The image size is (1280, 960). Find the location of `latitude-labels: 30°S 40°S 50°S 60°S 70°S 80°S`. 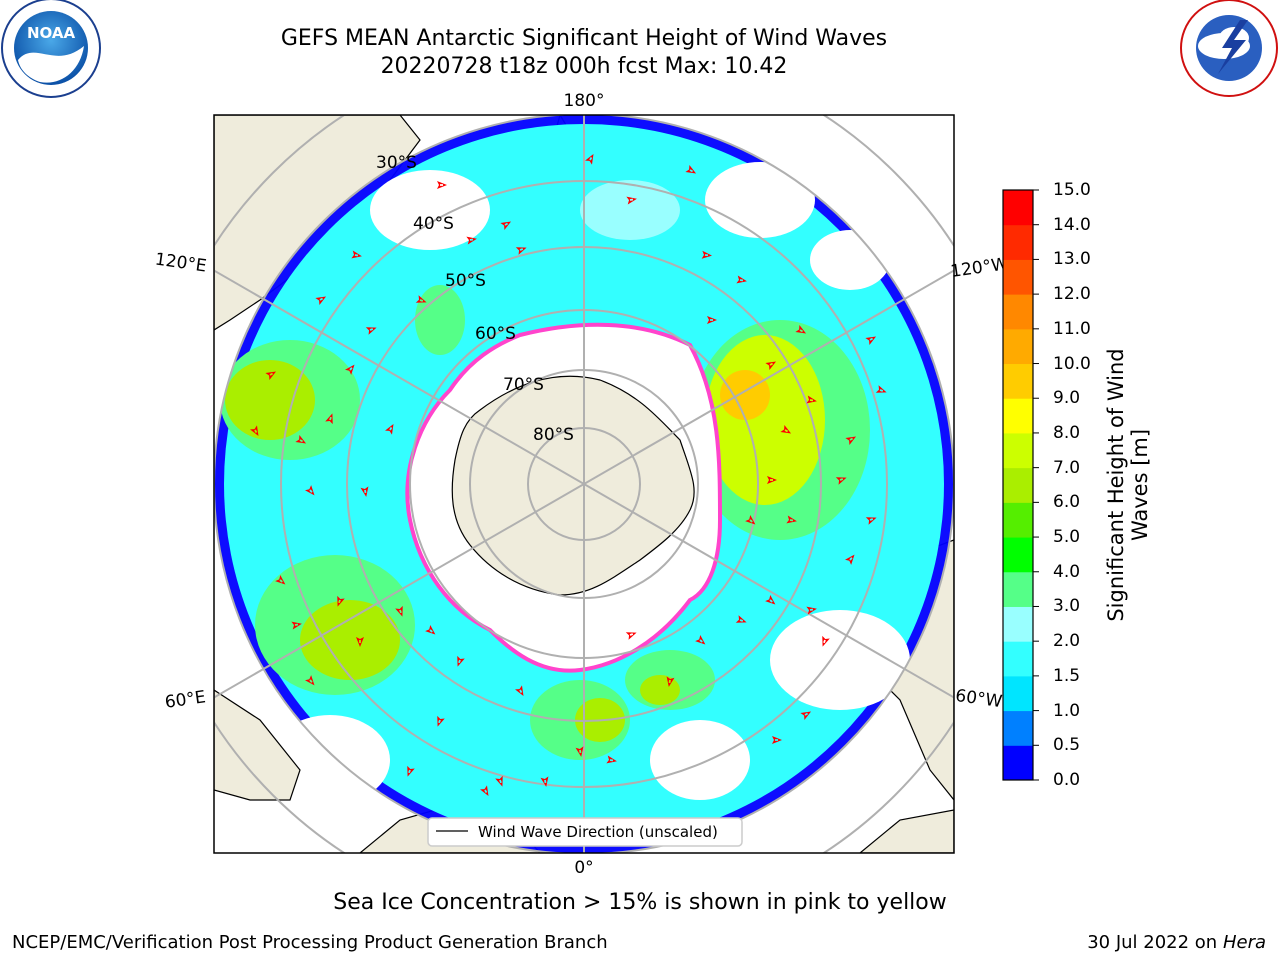

latitude-labels: 30°S 40°S 50°S 60°S 70°S 80°S is located at coordinates (475, 299).